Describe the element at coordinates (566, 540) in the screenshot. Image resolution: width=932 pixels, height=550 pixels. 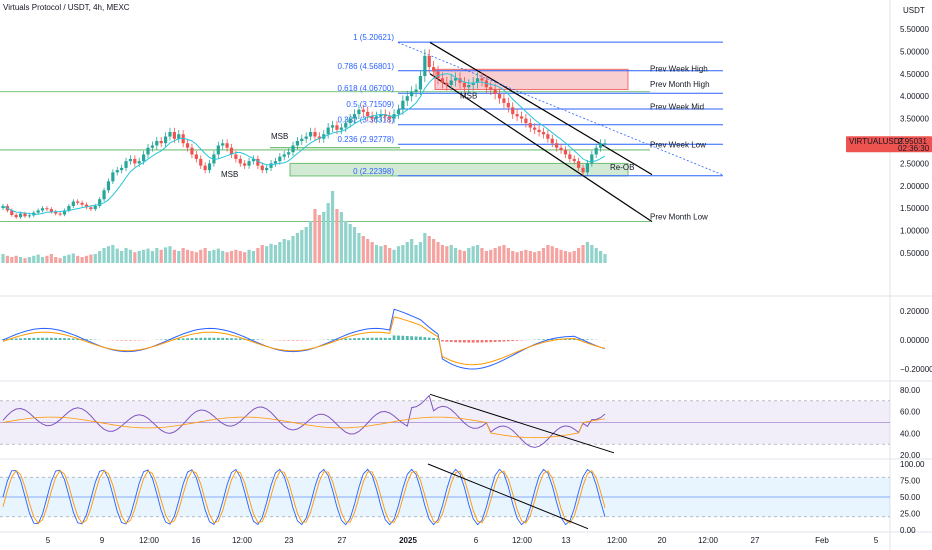
I see `time-tick: 13` at that location.